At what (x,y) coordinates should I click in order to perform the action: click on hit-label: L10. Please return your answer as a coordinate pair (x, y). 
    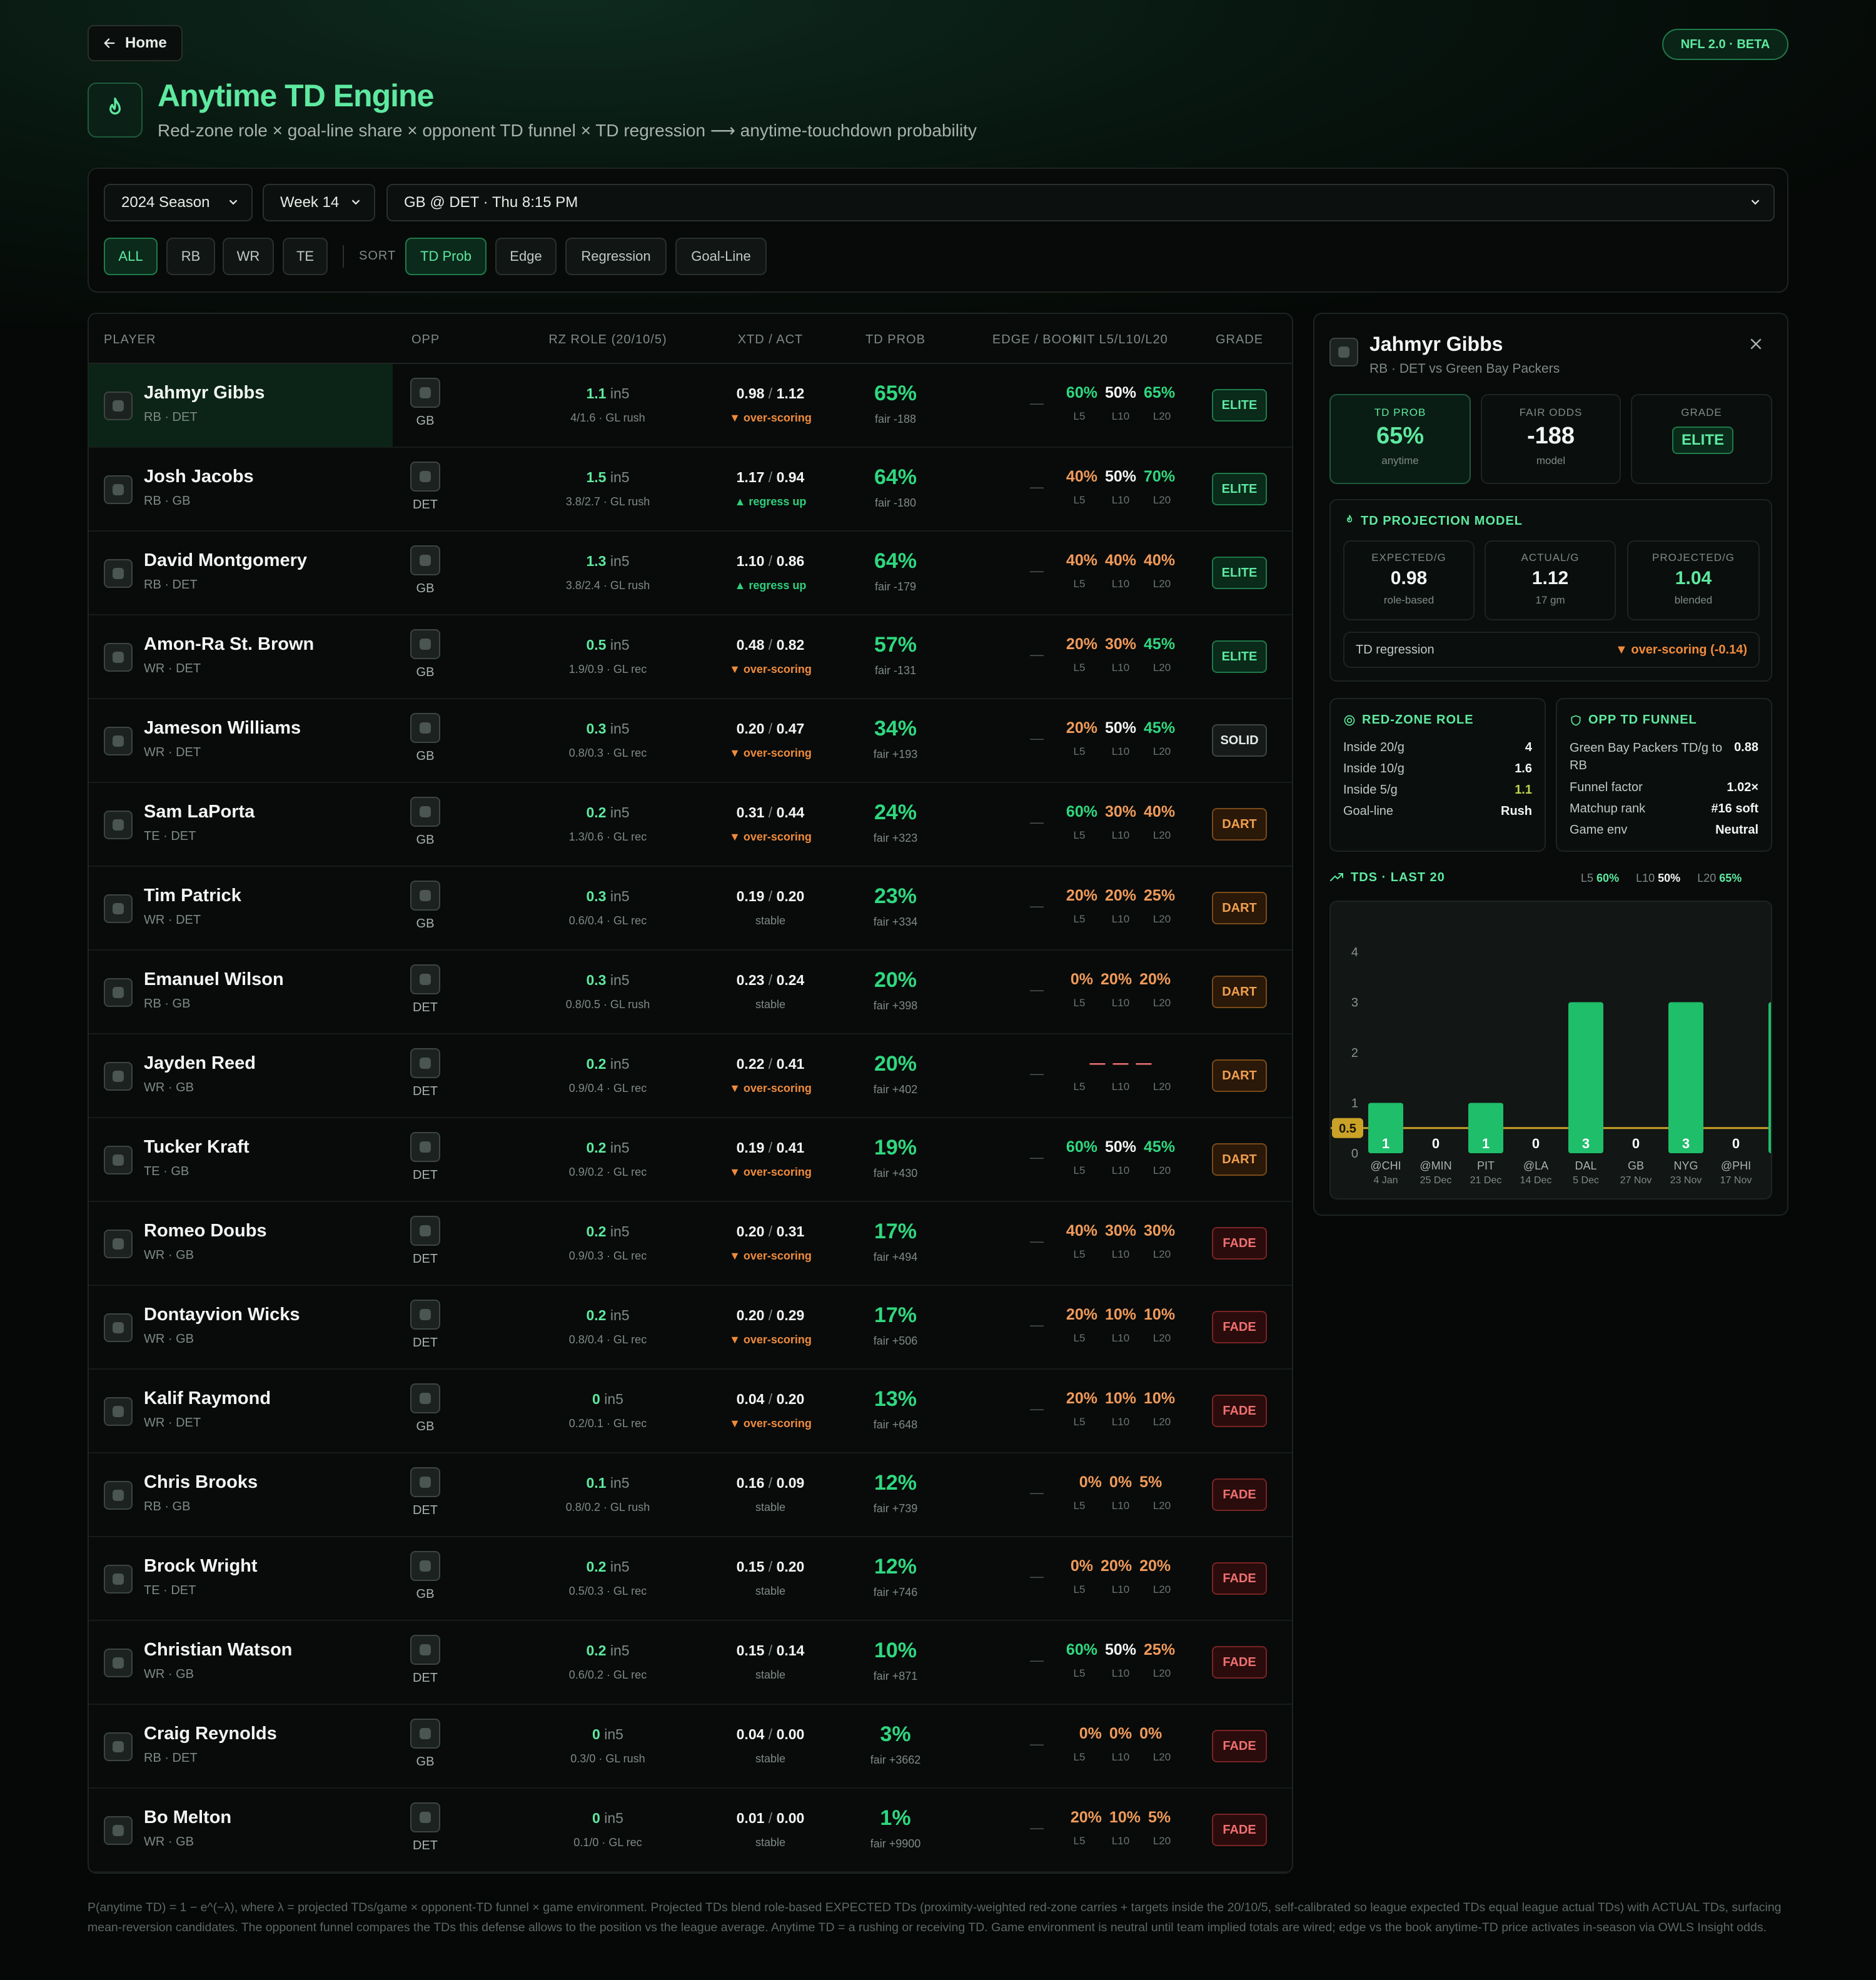
    Looking at the image, I should click on (1120, 835).